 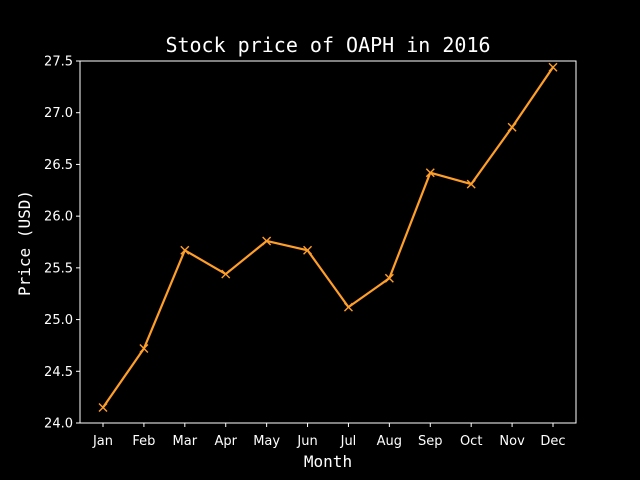 I want to click on x-tick-label: Jul, so click(x=348, y=441).